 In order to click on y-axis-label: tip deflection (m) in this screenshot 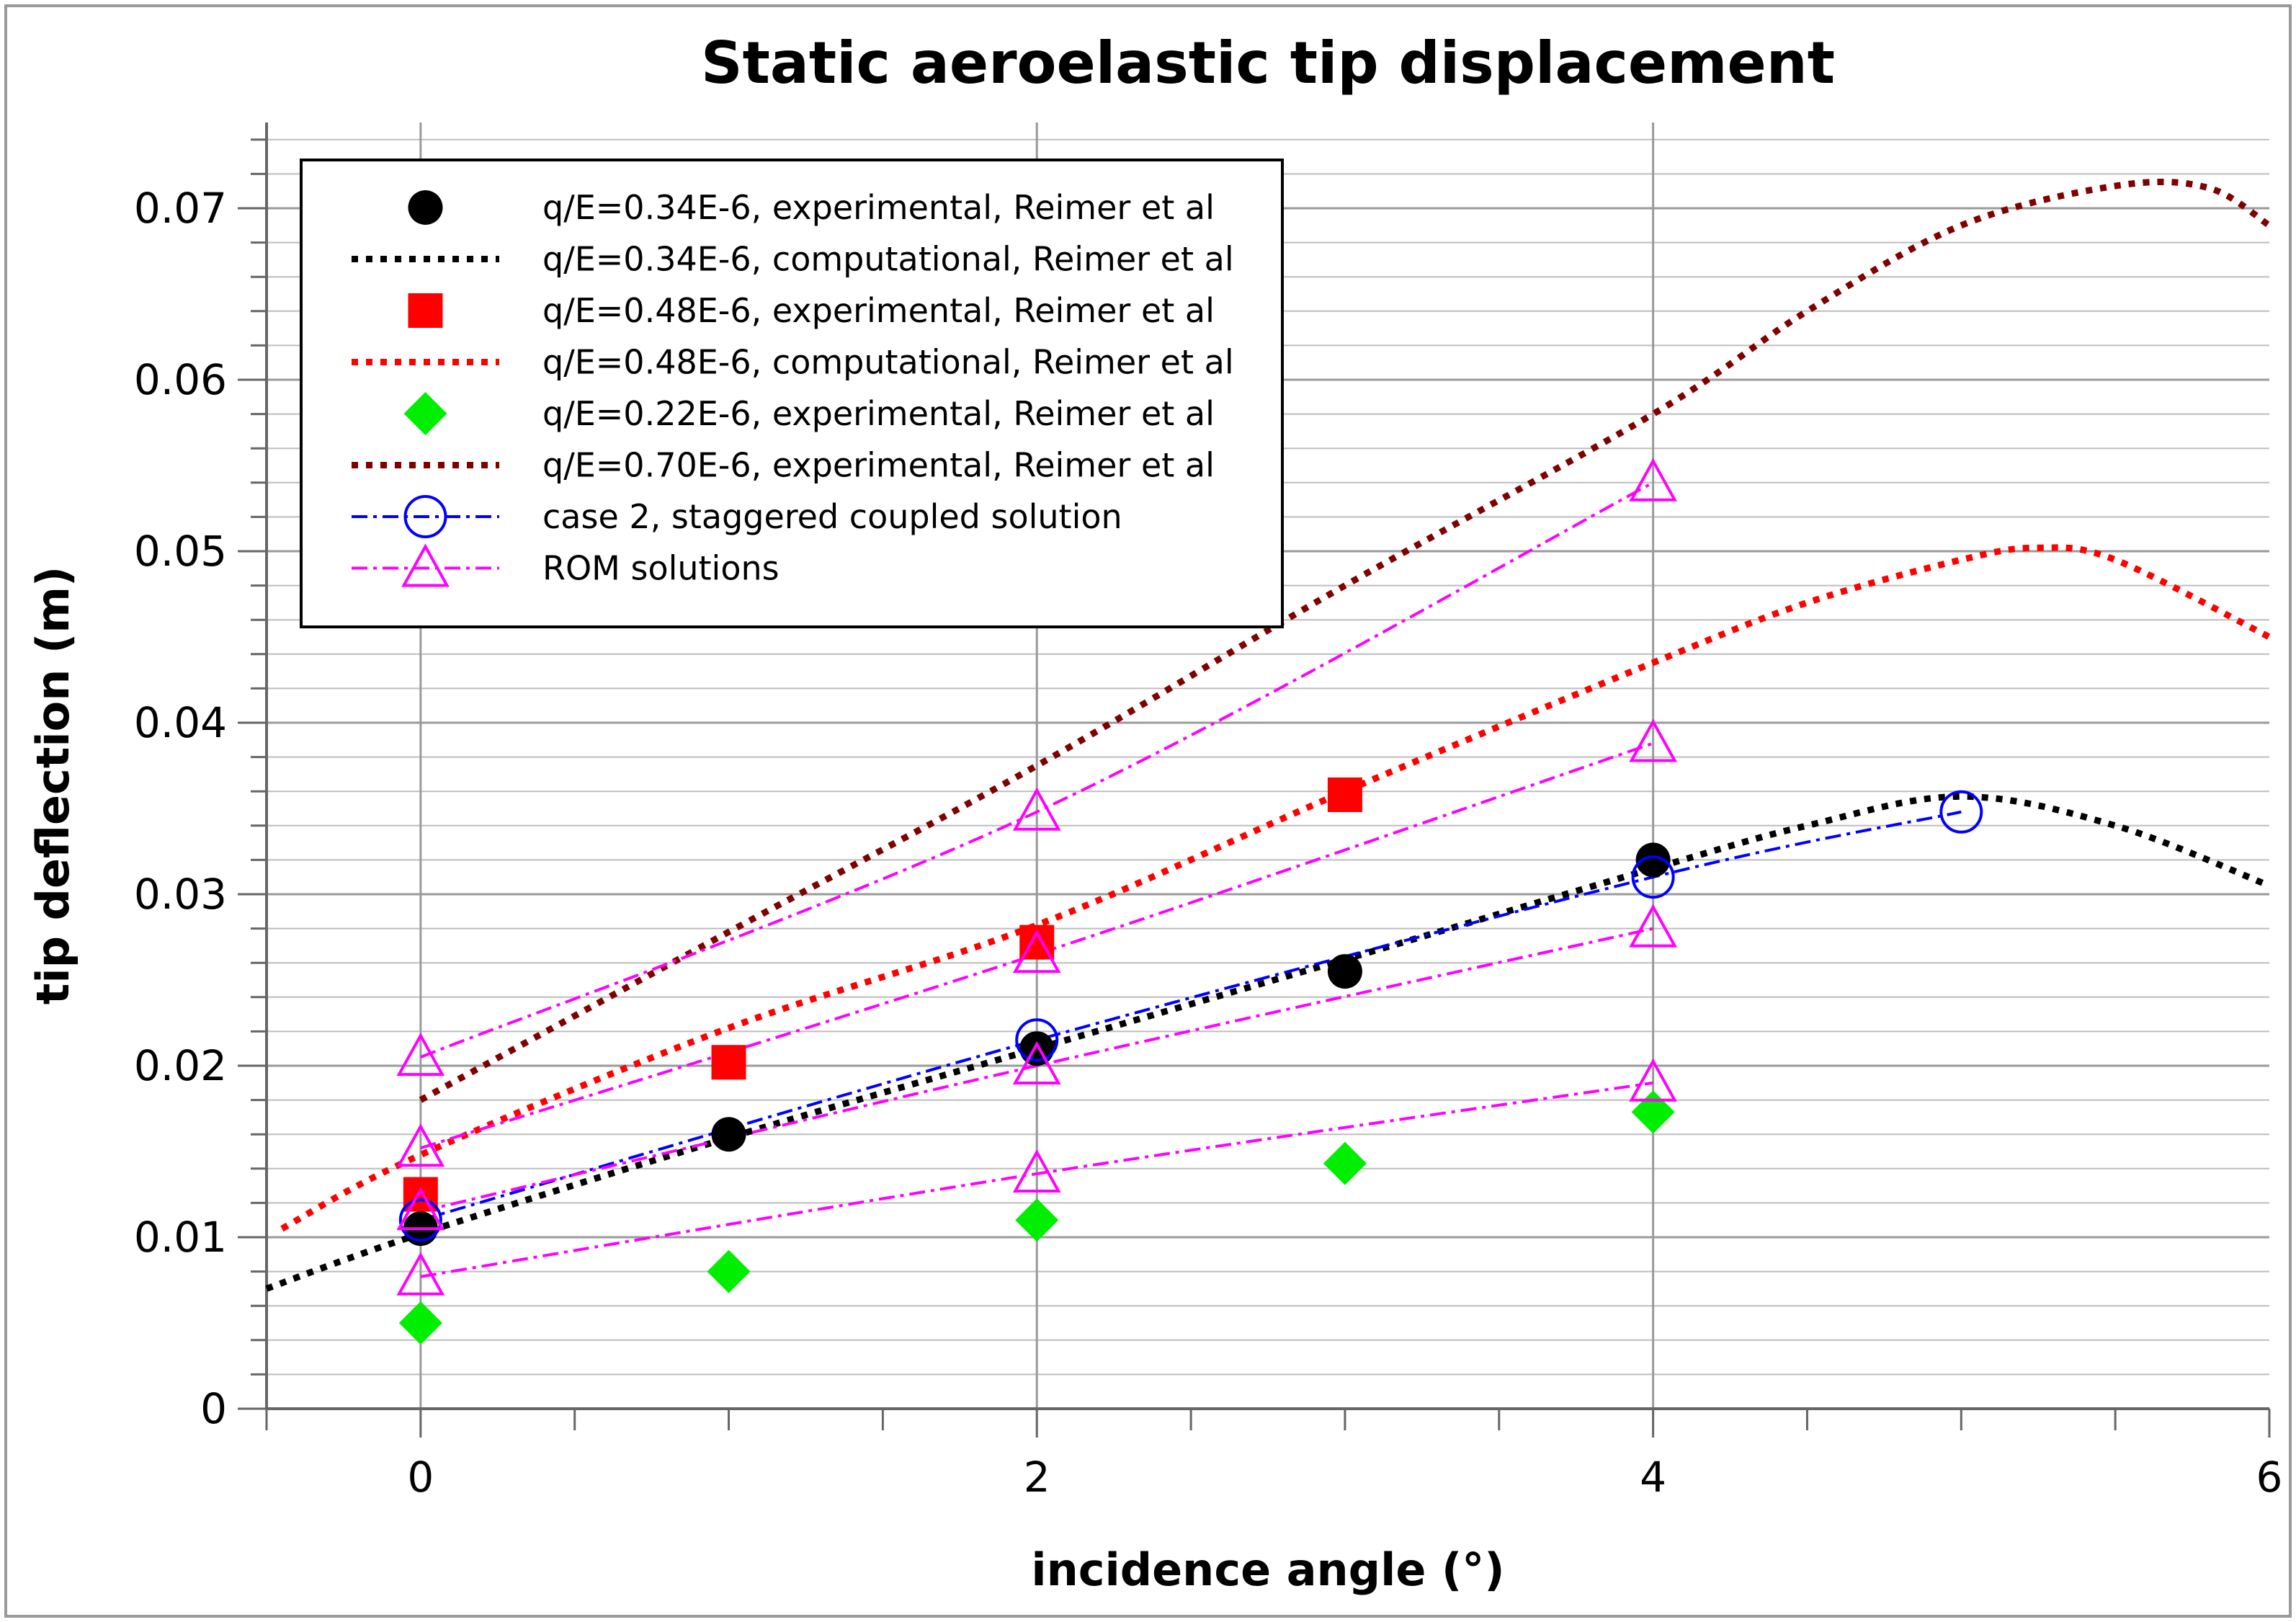, I will do `click(53, 786)`.